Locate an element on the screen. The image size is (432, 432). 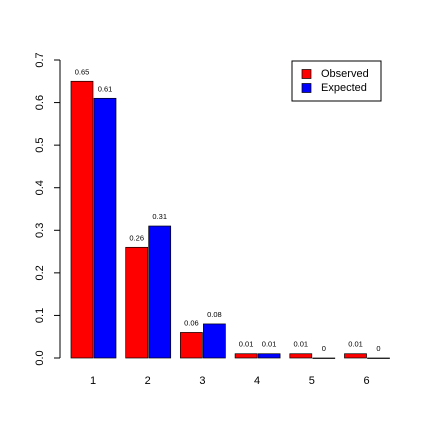
value-label: 0.65 is located at coordinates (82, 71).